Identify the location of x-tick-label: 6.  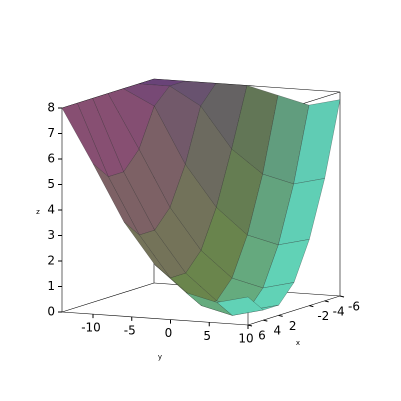
(262, 336).